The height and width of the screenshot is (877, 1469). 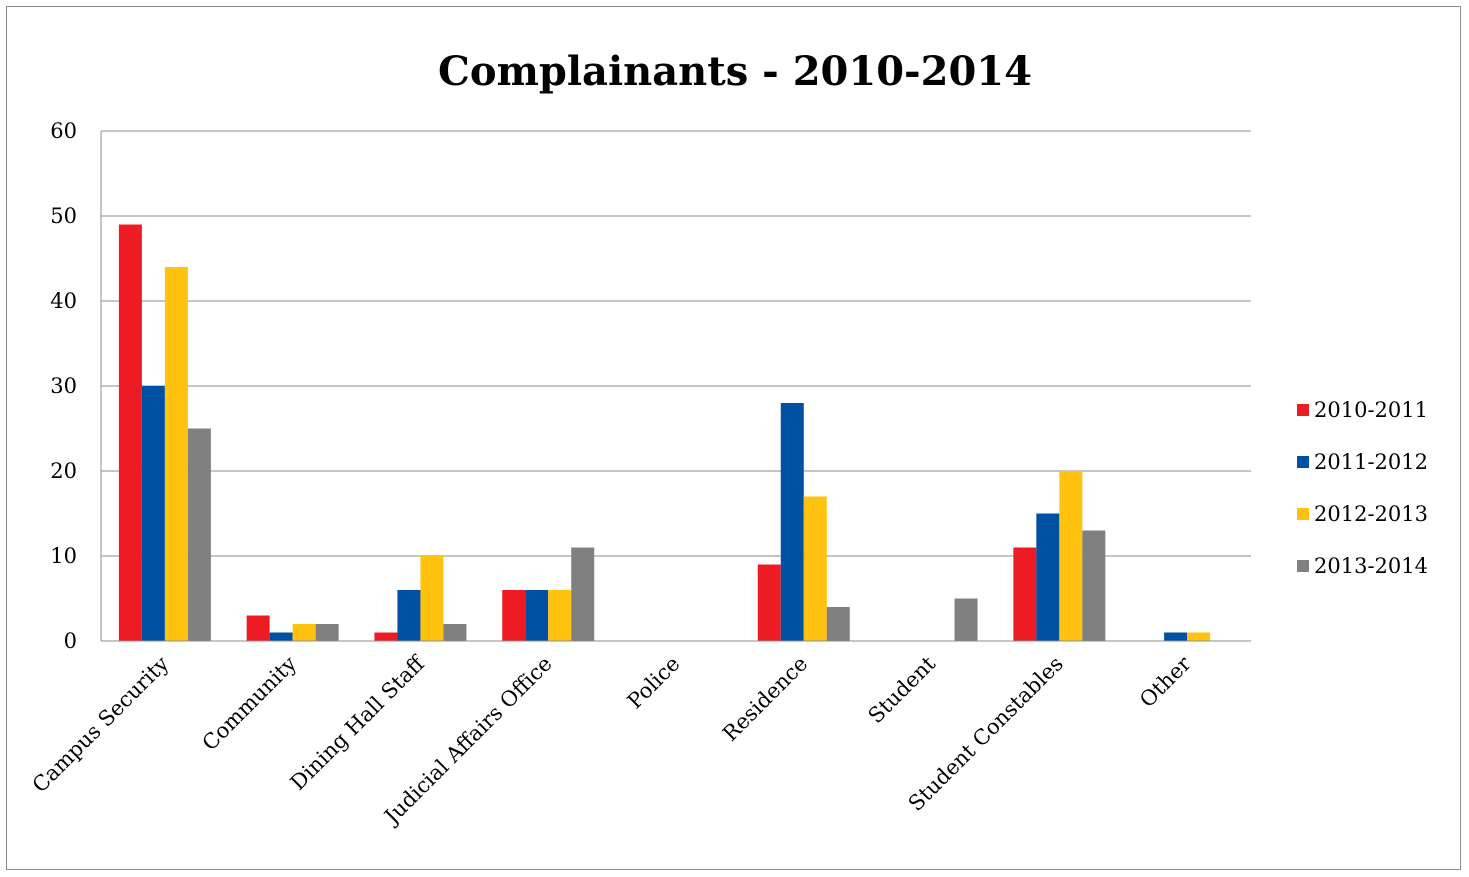 What do you see at coordinates (63, 216) in the screenshot?
I see `y-tick-label: 50` at bounding box center [63, 216].